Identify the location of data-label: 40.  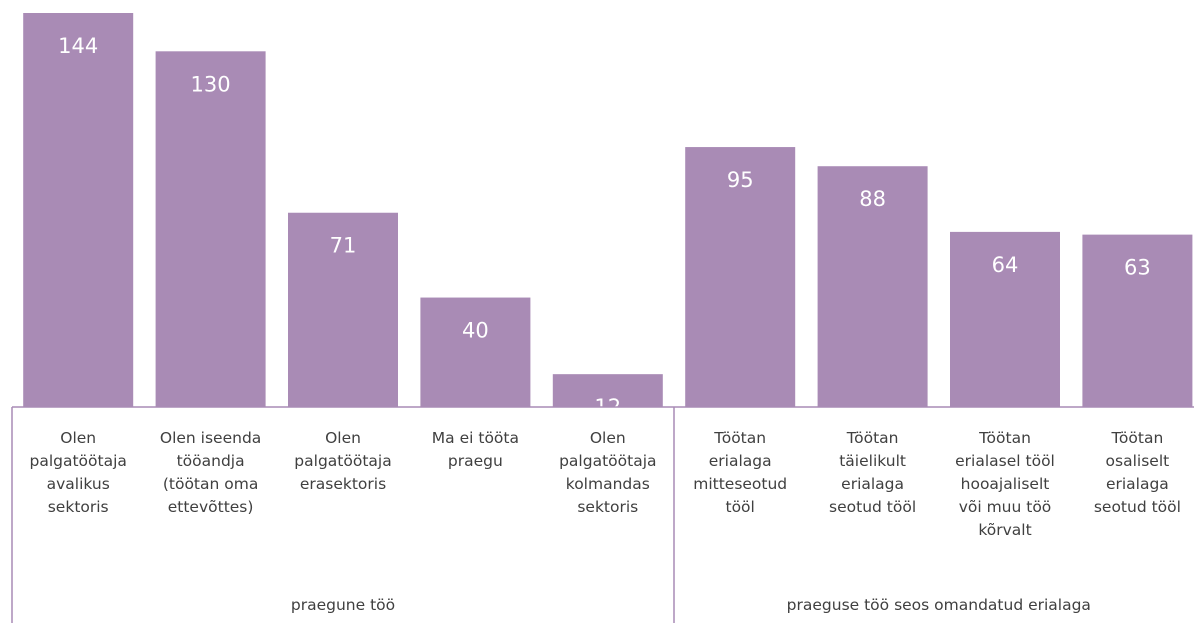
(475, 331).